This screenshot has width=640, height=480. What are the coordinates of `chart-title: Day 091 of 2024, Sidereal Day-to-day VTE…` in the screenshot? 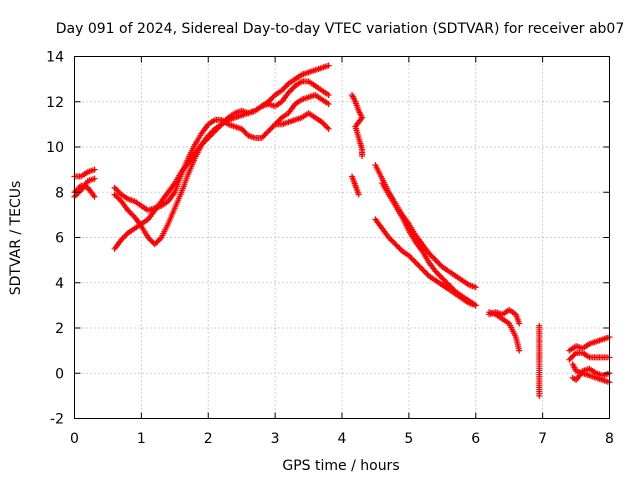 It's located at (340, 29).